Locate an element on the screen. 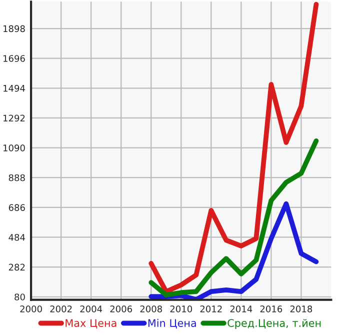 The image size is (345, 335). x-tick-label: 2014 is located at coordinates (241, 309).